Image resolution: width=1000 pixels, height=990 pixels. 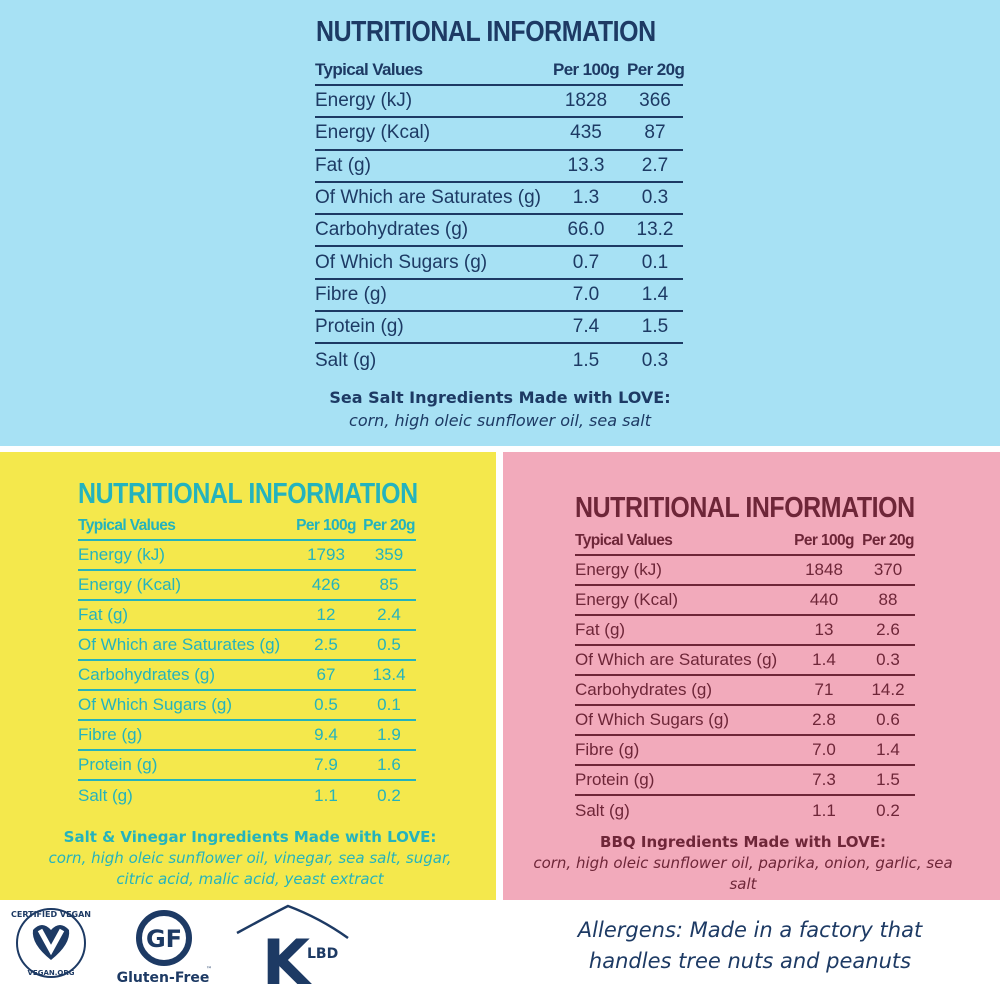 What do you see at coordinates (389, 704) in the screenshot?
I see `nutrient-value: 0.1` at bounding box center [389, 704].